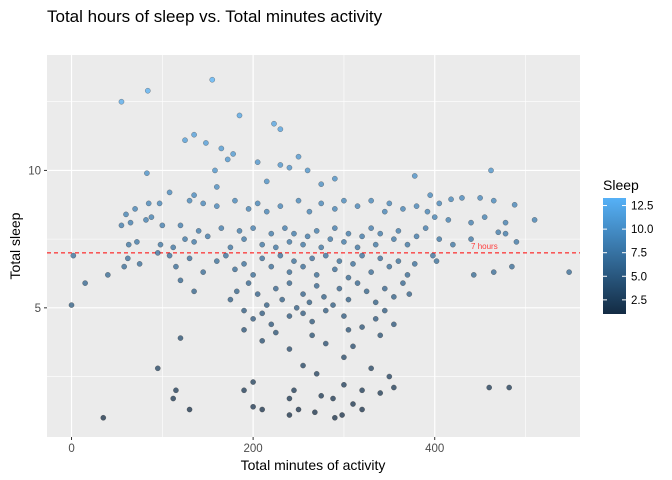 Image resolution: width=672 pixels, height=480 pixels. What do you see at coordinates (484, 246) in the screenshot?
I see `reference-line-label: 7 hours` at bounding box center [484, 246].